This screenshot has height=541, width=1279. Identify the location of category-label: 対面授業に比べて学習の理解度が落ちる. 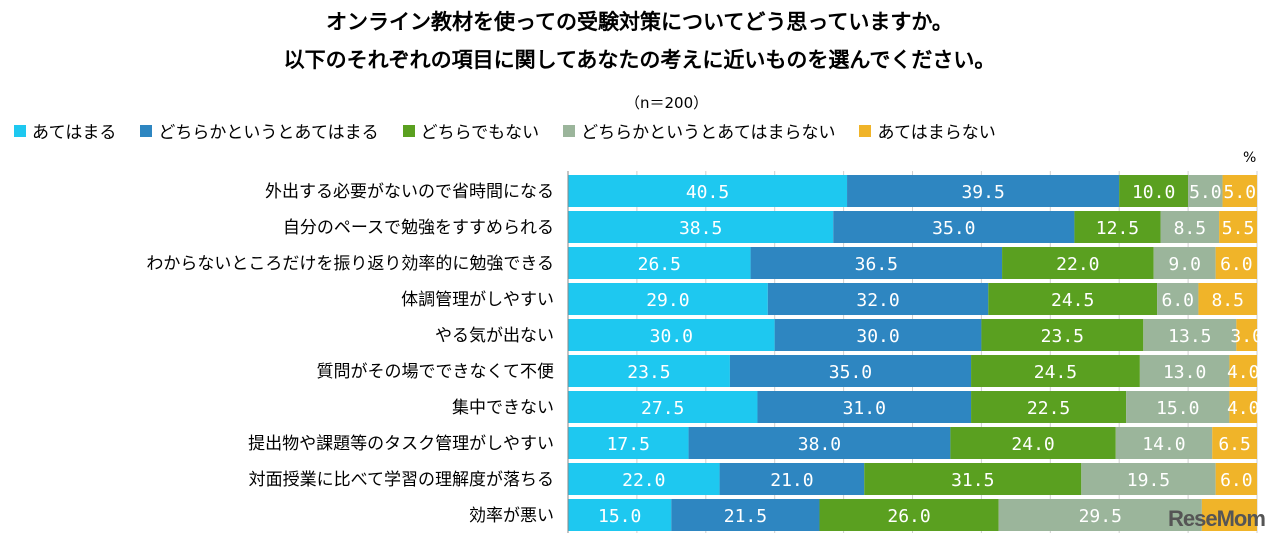
(401, 480).